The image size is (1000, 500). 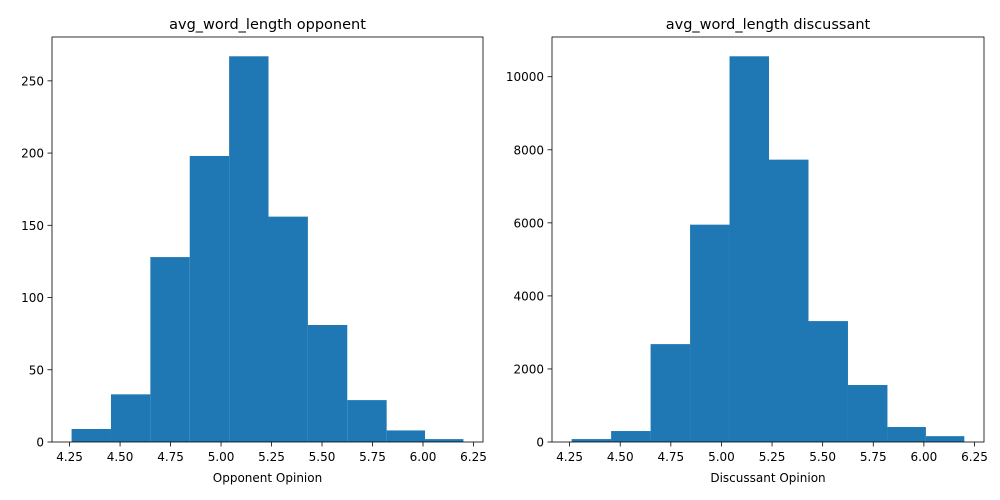 What do you see at coordinates (36, 370) in the screenshot?
I see `y-tick-label: 50` at bounding box center [36, 370].